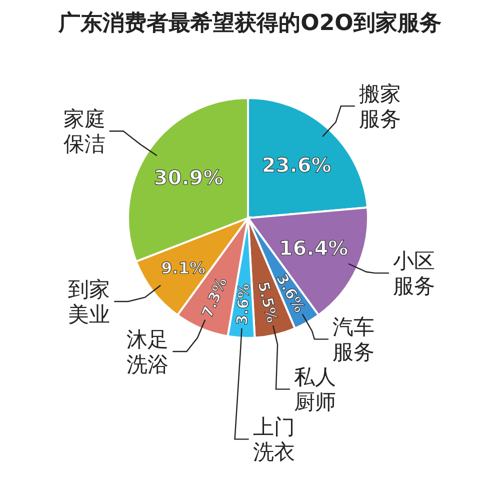 The height and width of the screenshot is (491, 500). Describe the element at coordinates (297, 164) in the screenshot. I see `data-label: 23.6%` at that location.